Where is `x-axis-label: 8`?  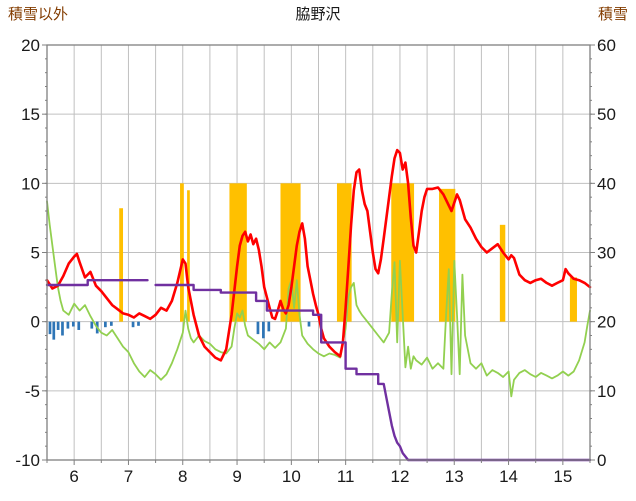
x-axis-label: 8 is located at coordinates (182, 476).